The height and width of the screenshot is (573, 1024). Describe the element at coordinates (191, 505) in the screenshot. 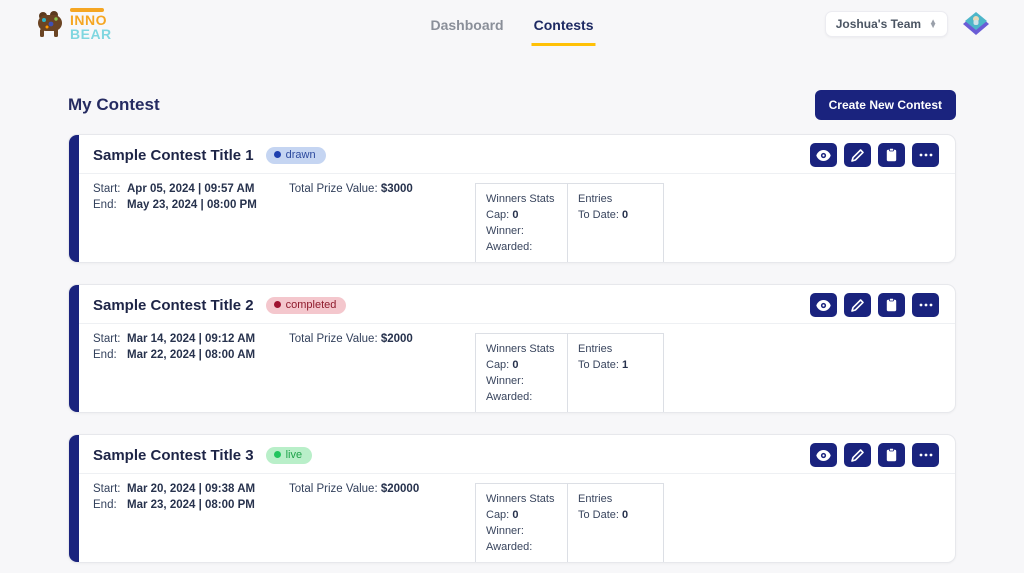

I see `end-value: Mar 23, 2024 | 08:00 PM` at that location.